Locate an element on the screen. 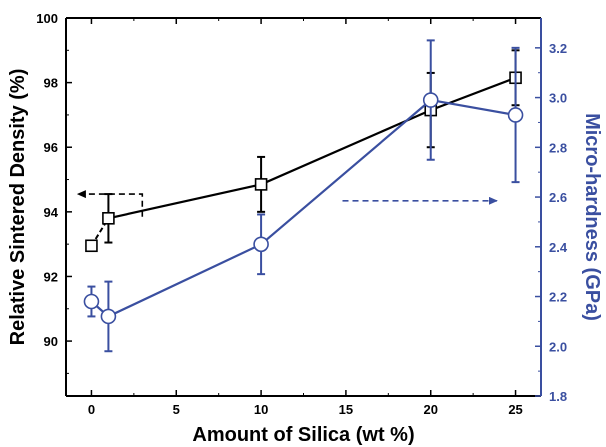  left-y-tick-label: 98 is located at coordinates (51, 83).